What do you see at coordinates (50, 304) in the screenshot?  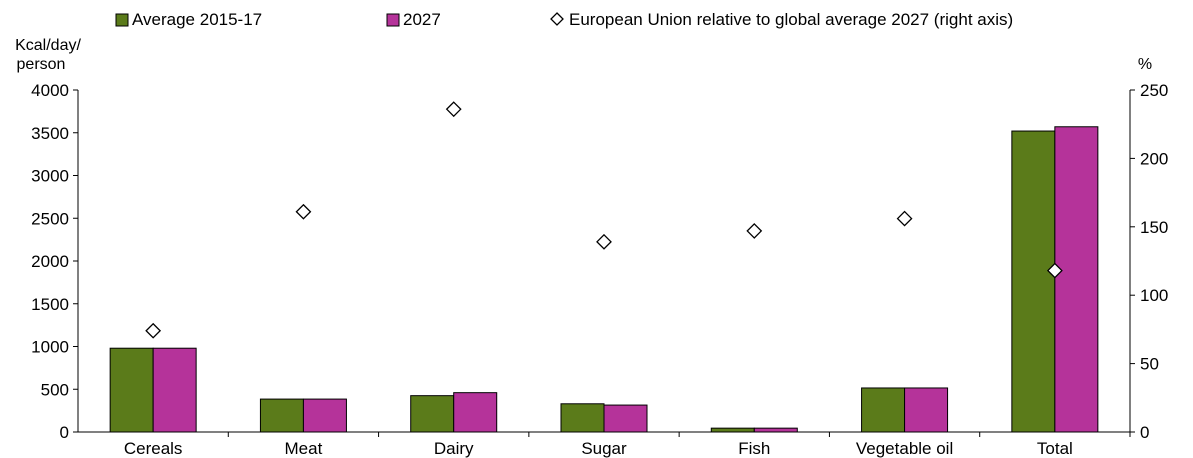 I see `y-left-tick-label: 1500` at bounding box center [50, 304].